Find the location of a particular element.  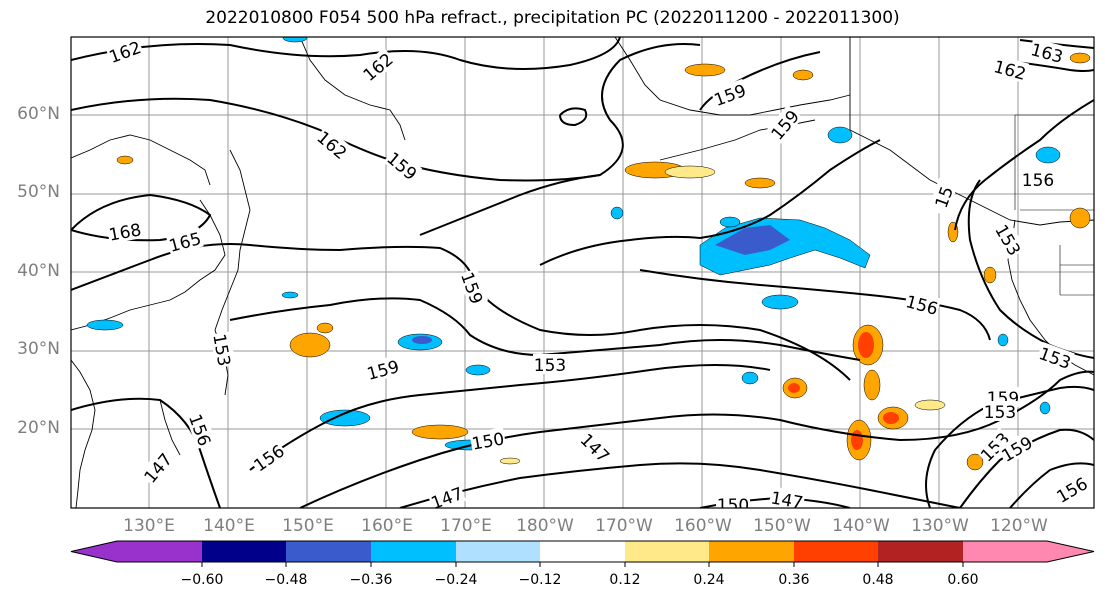

colorbar is located at coordinates (582, 553).